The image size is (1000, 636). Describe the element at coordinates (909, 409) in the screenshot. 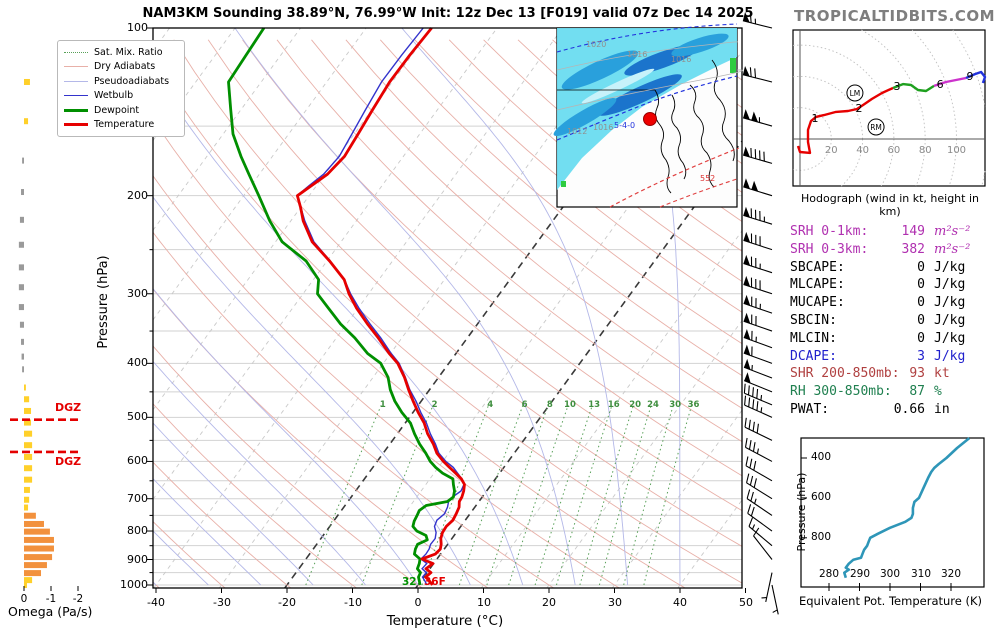

I see `stat-value: 0.66` at that location.